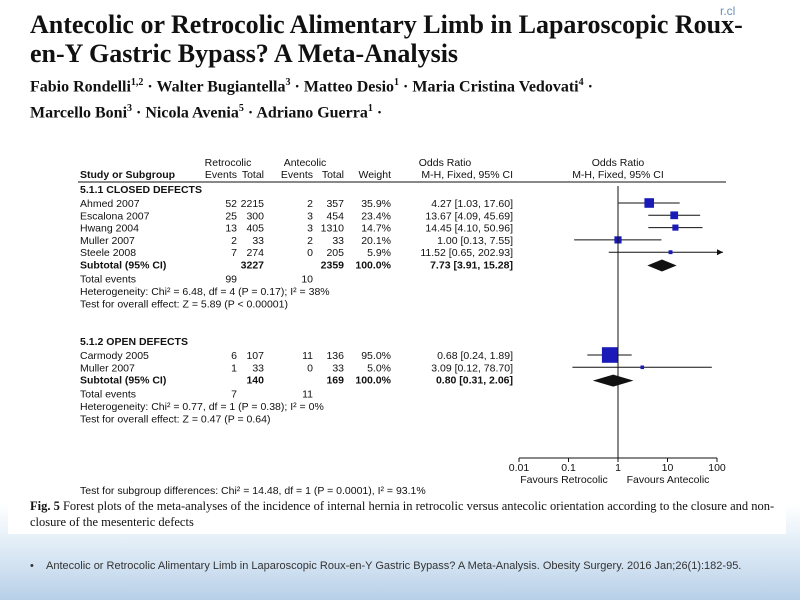 The height and width of the screenshot is (600, 800). Describe the element at coordinates (231, 229) in the screenshot. I see `events-retrocolic: 13` at that location.